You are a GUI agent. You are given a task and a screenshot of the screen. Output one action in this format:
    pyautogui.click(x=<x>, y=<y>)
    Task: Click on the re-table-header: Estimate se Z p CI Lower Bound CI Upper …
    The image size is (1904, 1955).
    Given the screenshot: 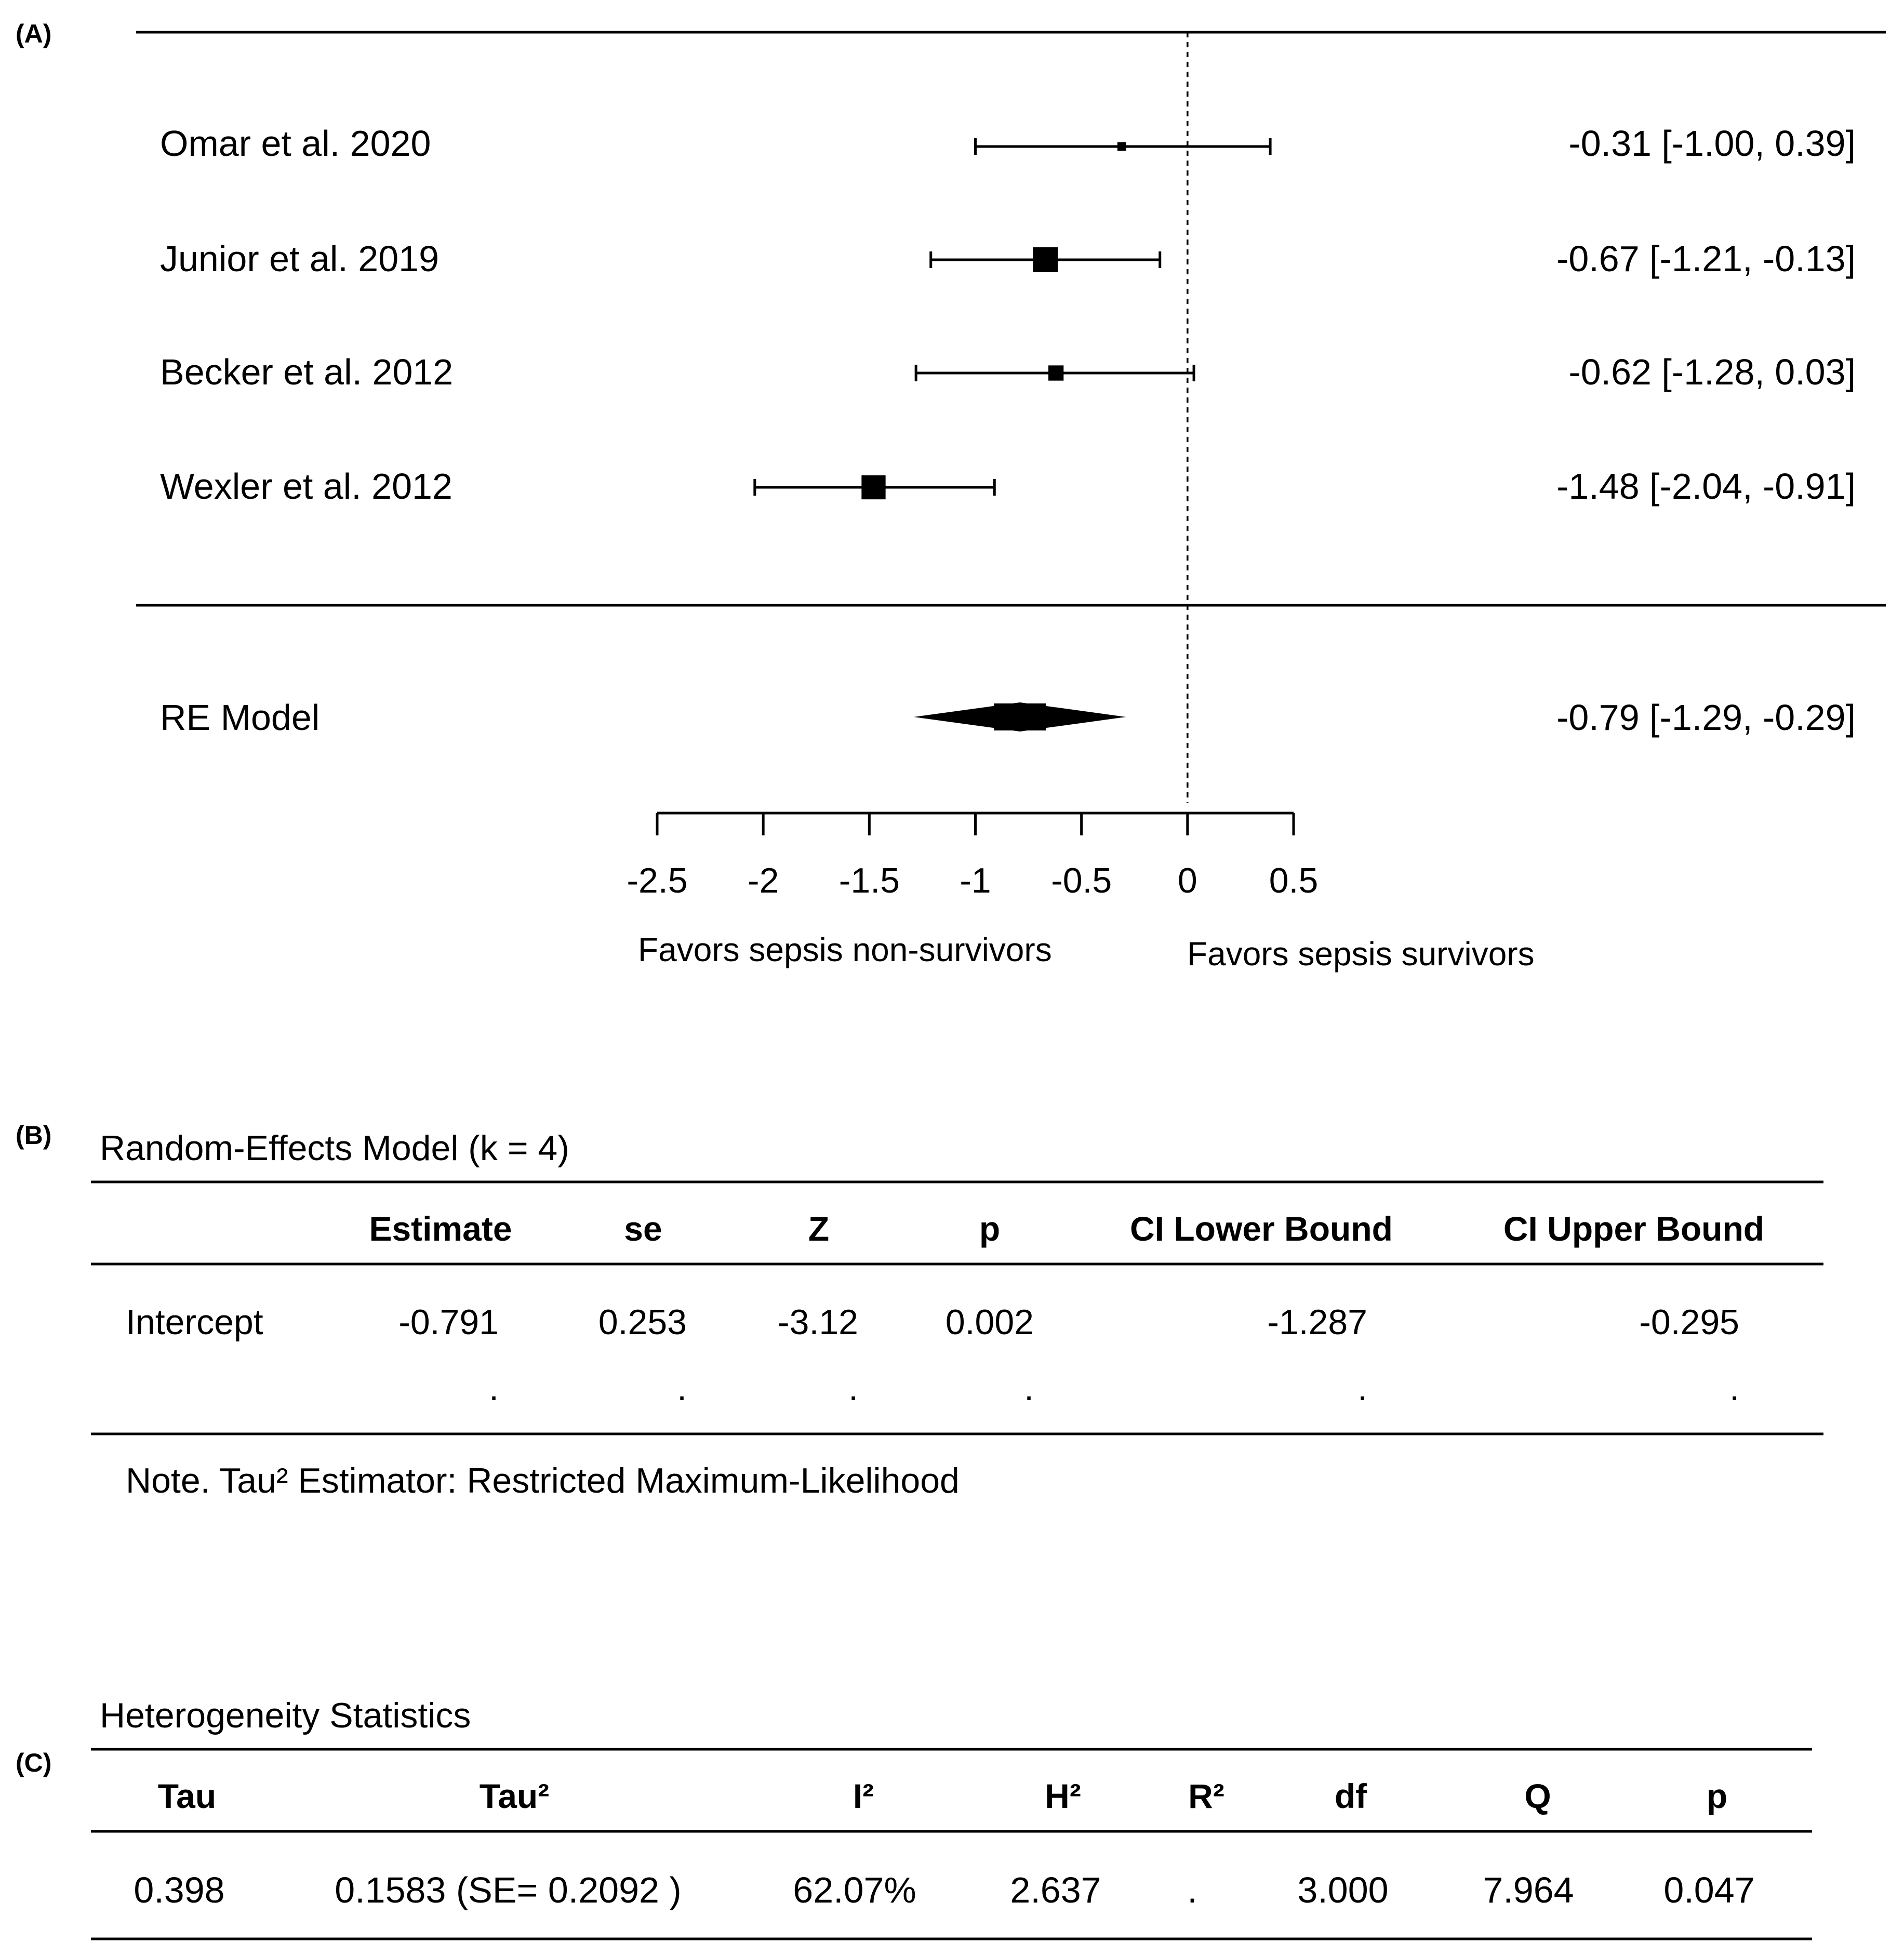 What is the action you would take?
    pyautogui.click(x=1067, y=1228)
    